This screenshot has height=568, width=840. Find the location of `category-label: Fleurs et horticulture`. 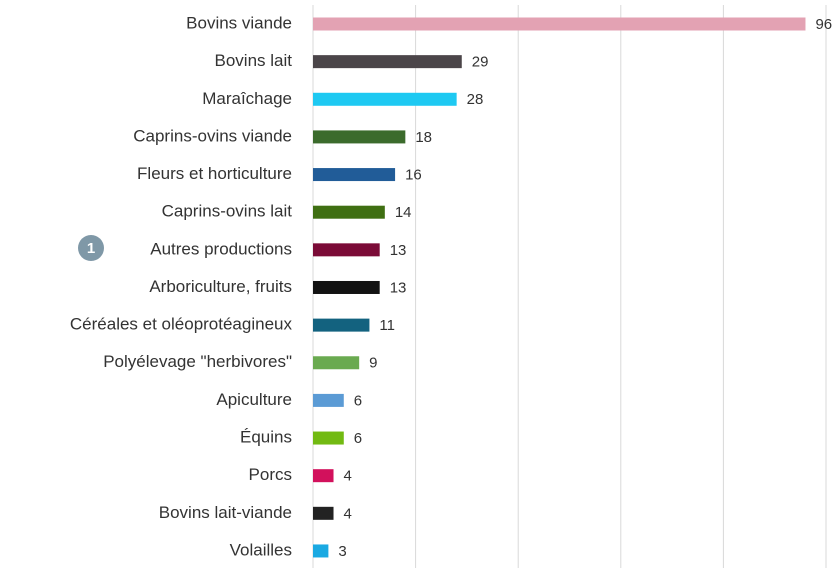

category-label: Fleurs et horticulture is located at coordinates (214, 173).